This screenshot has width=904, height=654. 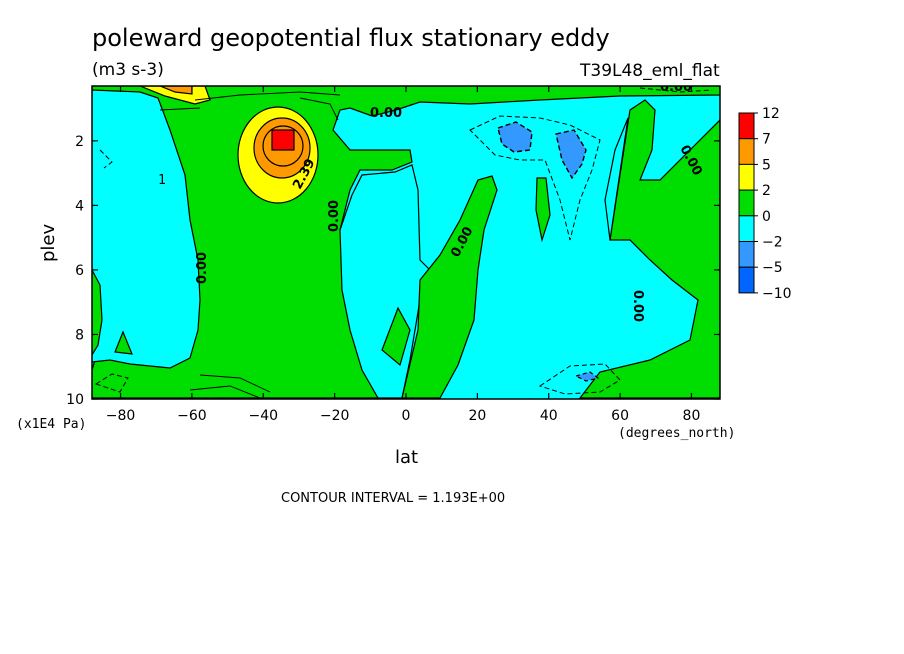 What do you see at coordinates (777, 294) in the screenshot?
I see `colorbar-label: −10` at bounding box center [777, 294].